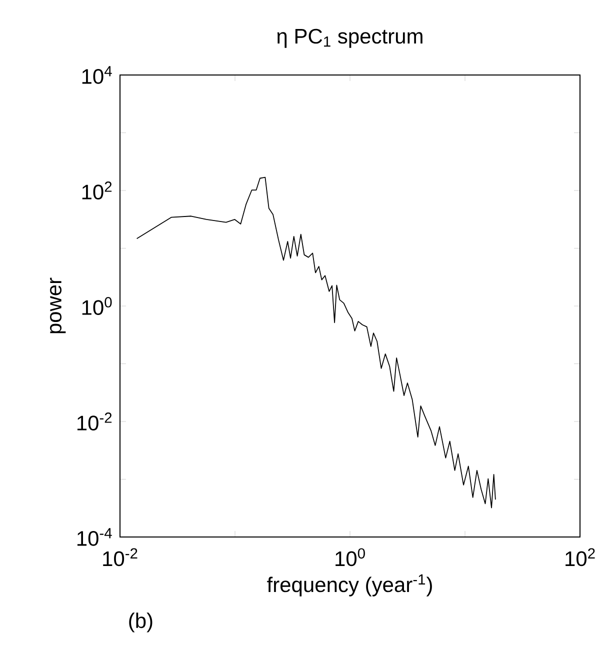 This screenshot has height=656, width=613. Describe the element at coordinates (58, 306) in the screenshot. I see `y-axis-title: power` at that location.